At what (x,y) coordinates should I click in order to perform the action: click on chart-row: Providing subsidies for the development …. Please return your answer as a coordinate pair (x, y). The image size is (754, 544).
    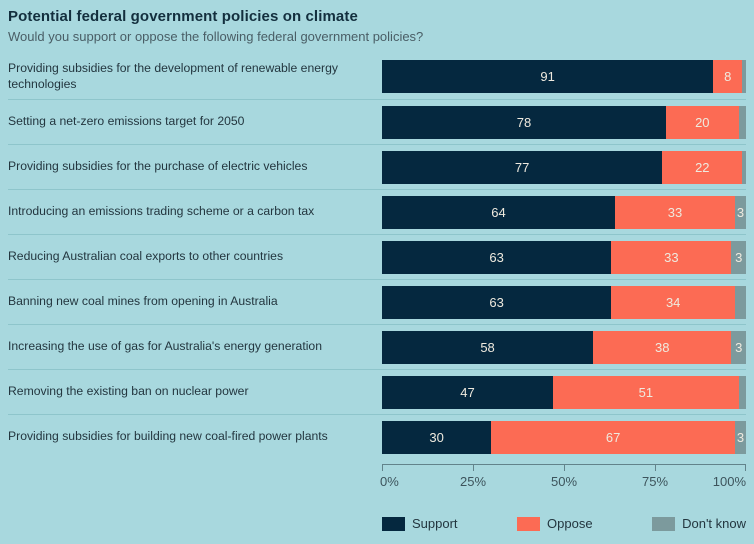
    Looking at the image, I should click on (377, 76).